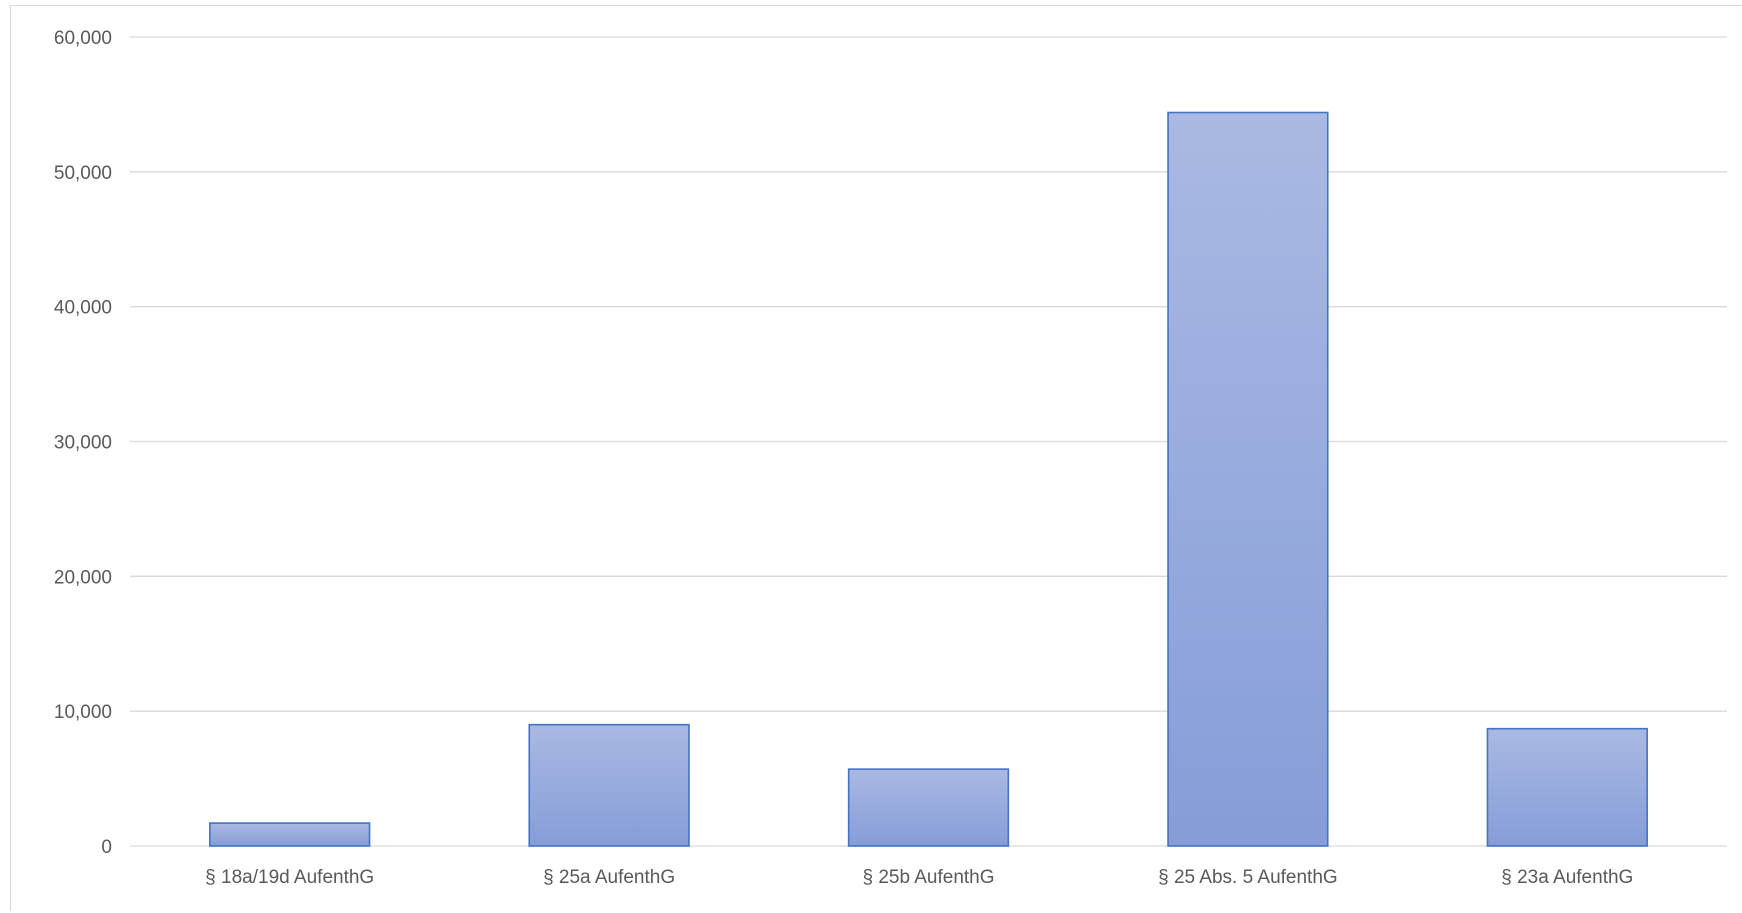 The width and height of the screenshot is (1742, 913). What do you see at coordinates (83, 712) in the screenshot?
I see `y-tick-label: 10,000` at bounding box center [83, 712].